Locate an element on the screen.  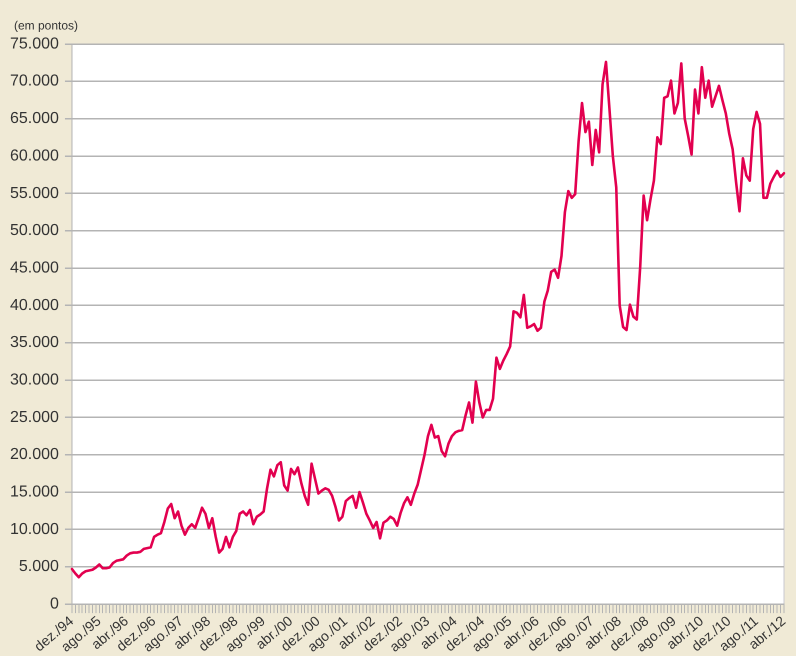
y-tick-label: 25.000 is located at coordinates (35, 417).